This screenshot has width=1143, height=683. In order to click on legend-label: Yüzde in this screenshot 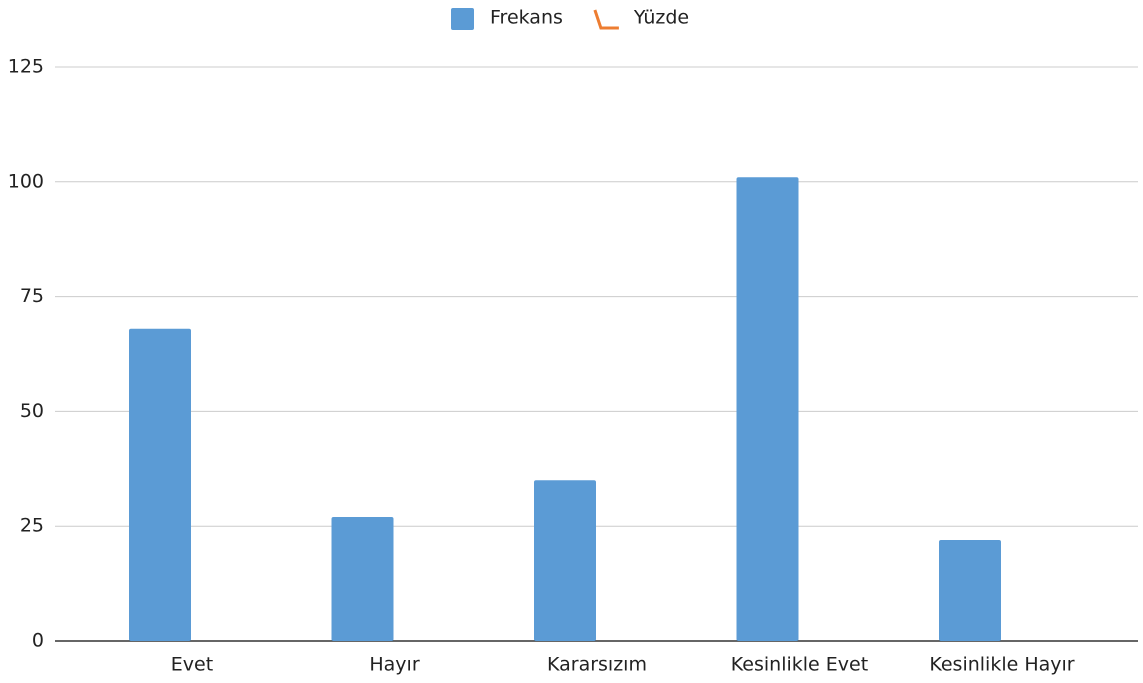, I will do `click(661, 18)`.